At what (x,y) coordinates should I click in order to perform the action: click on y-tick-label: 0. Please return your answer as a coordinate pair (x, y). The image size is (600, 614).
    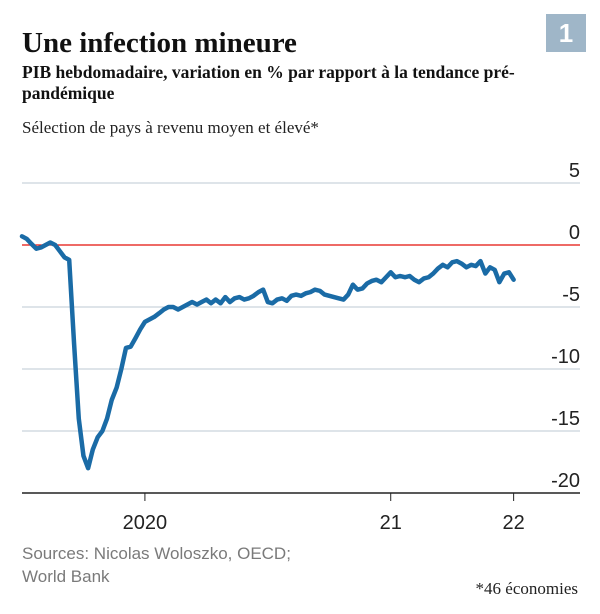
    Looking at the image, I should click on (574, 233).